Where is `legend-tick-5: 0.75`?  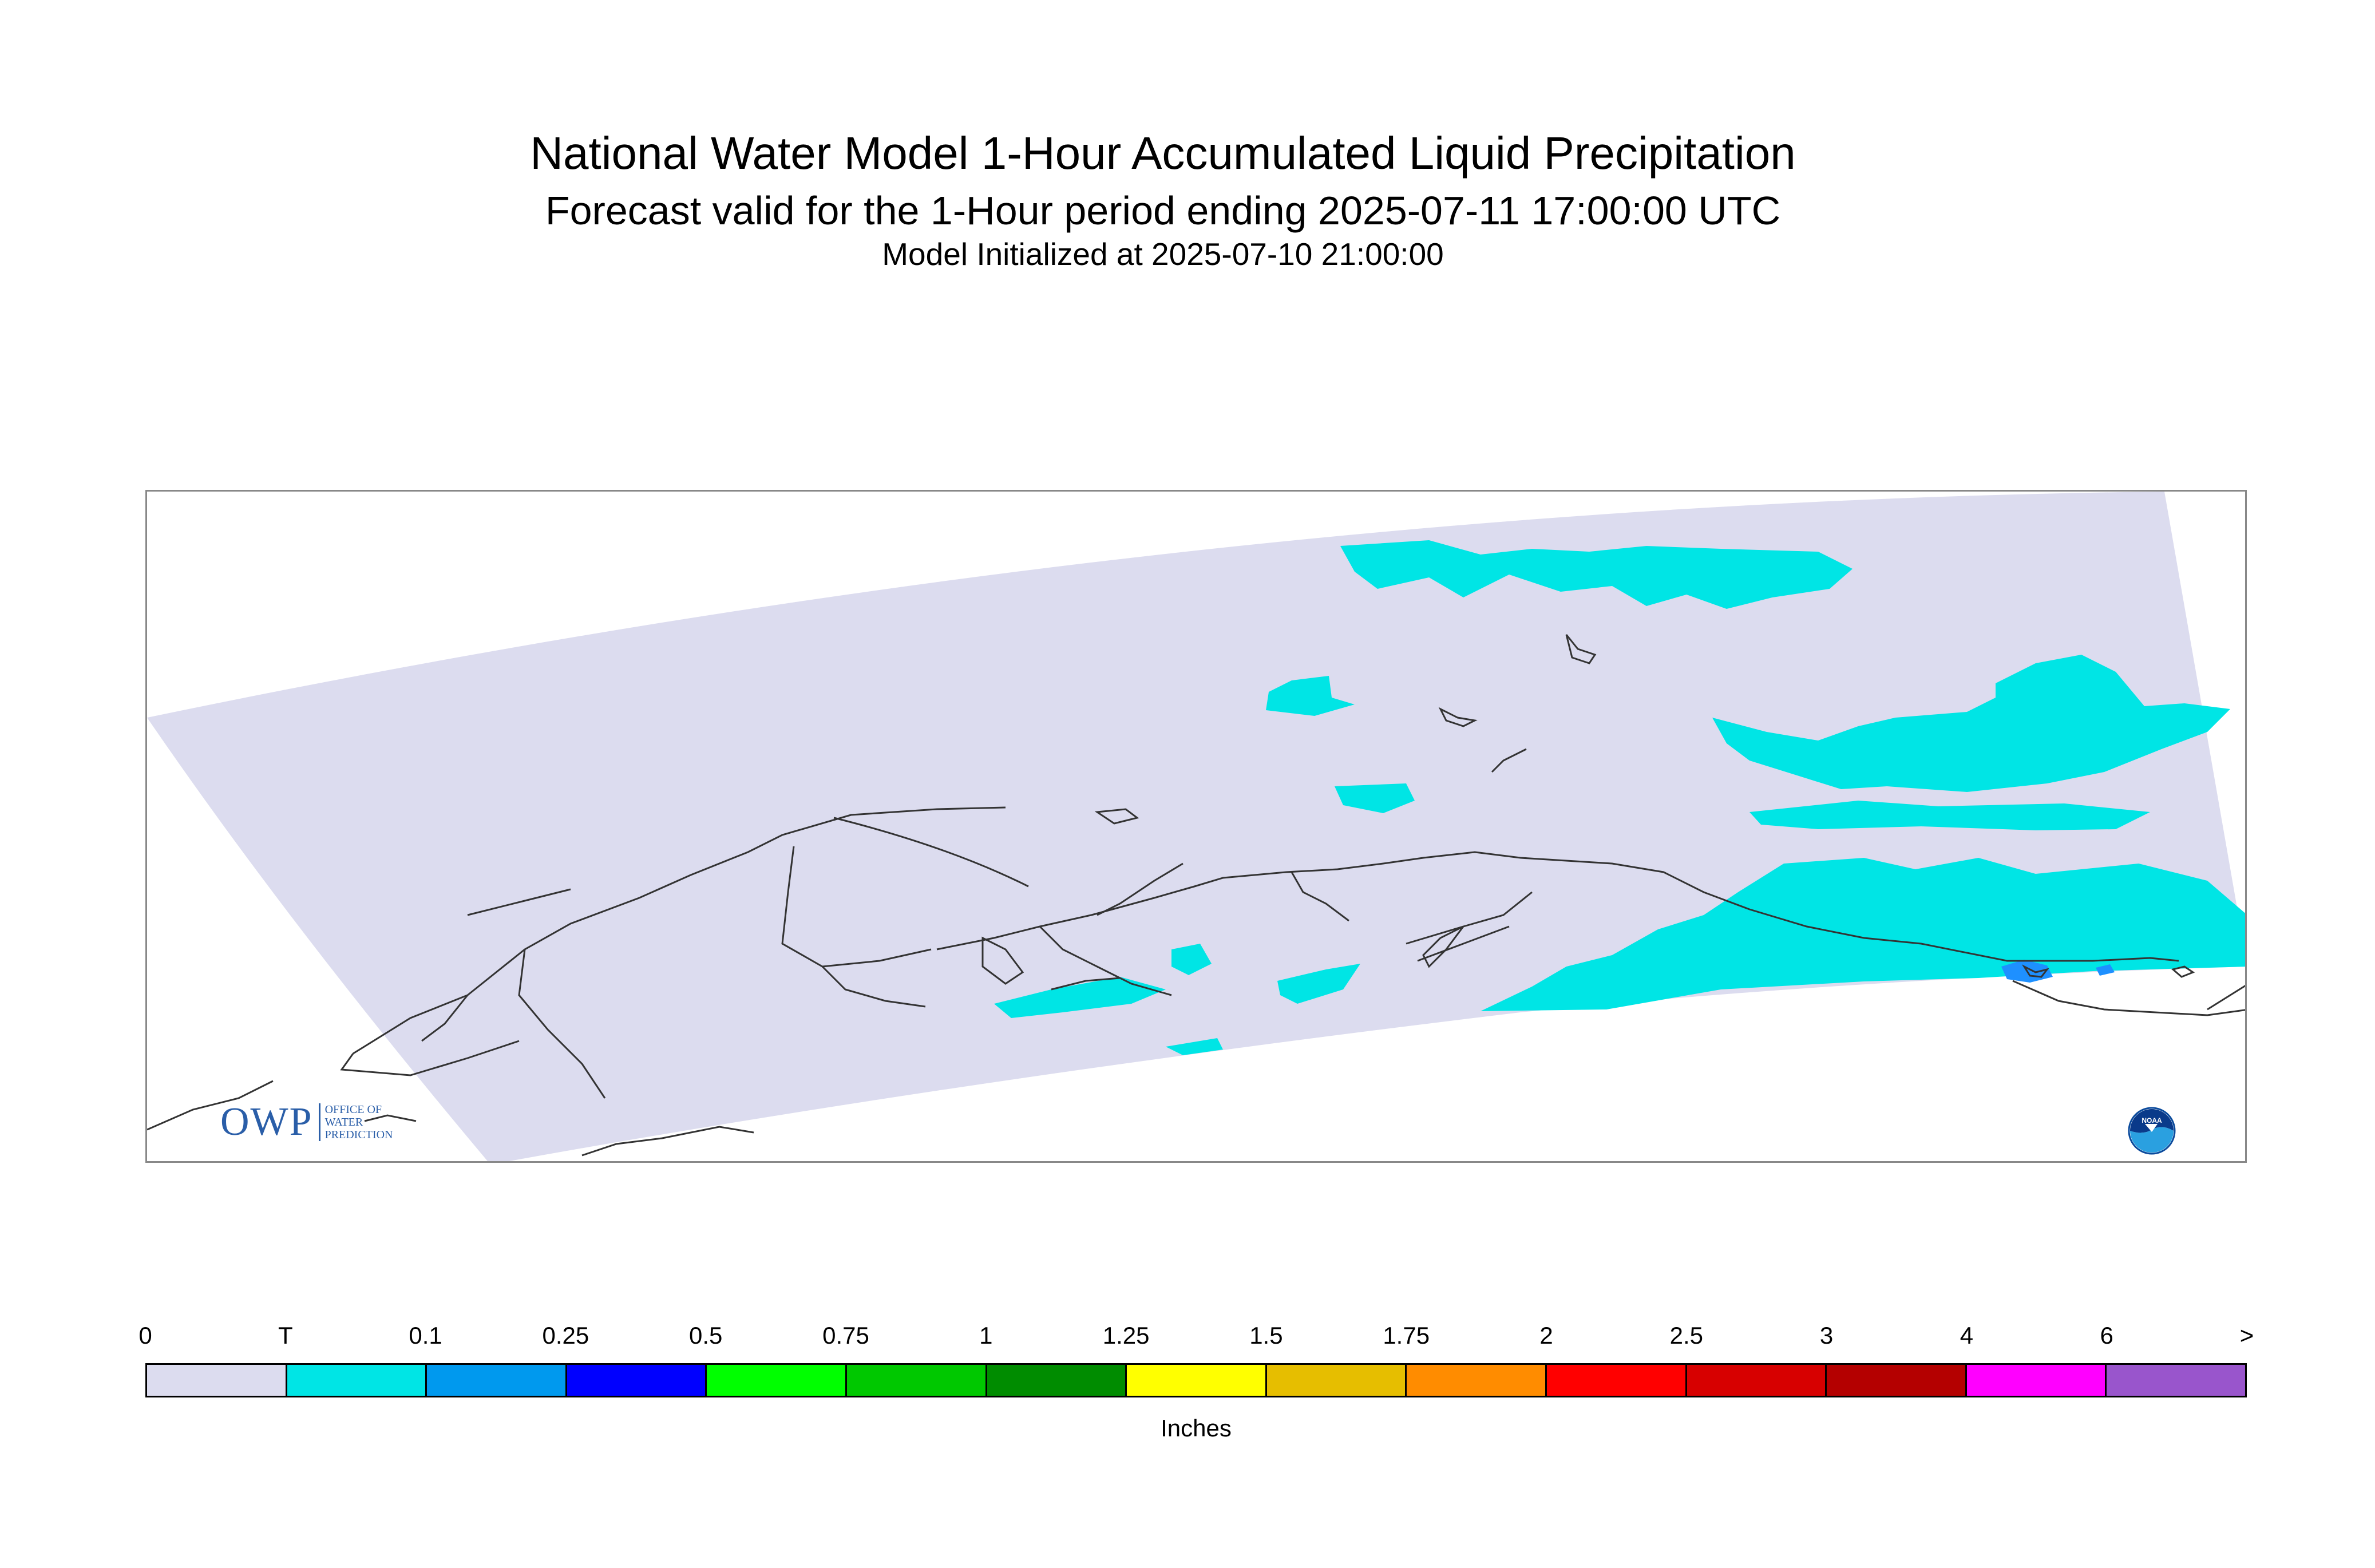
legend-tick-5: 0.75 is located at coordinates (846, 1335).